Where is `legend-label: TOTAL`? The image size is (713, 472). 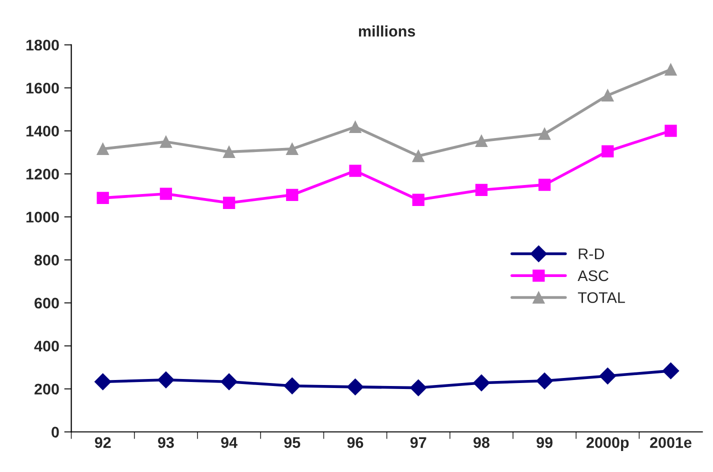
legend-label: TOTAL is located at coordinates (601, 298).